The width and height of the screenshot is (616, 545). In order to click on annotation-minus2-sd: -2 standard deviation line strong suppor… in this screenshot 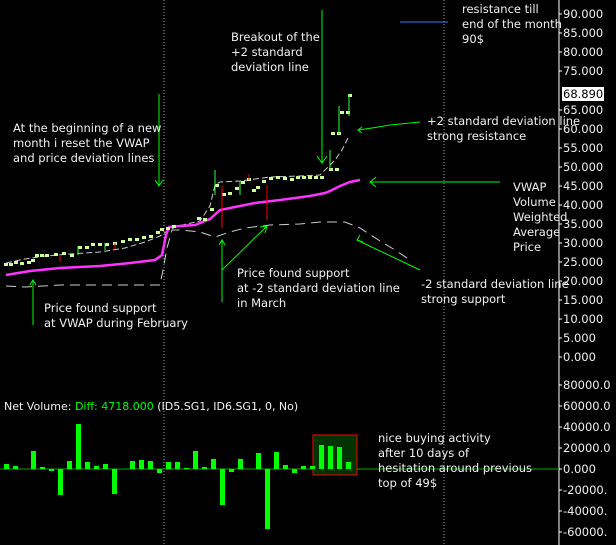, I will do `click(495, 291)`.